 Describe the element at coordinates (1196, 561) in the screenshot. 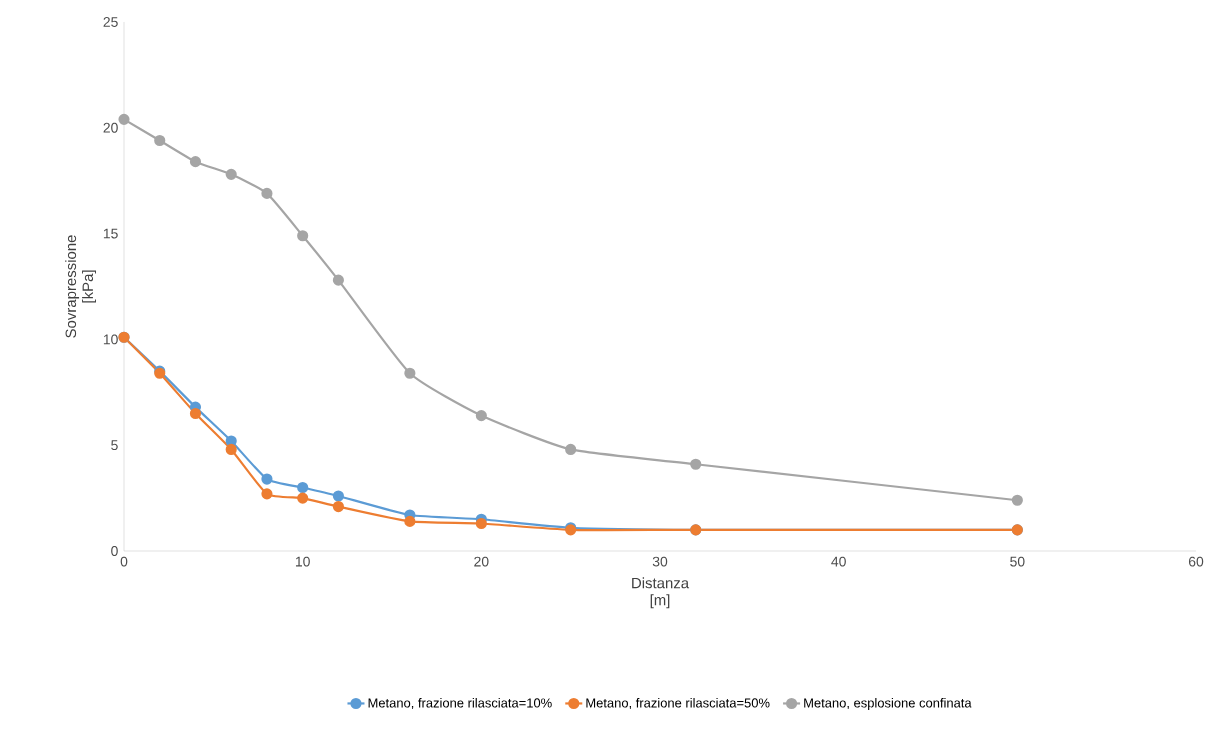

I see `x-tick-label: 60` at that location.